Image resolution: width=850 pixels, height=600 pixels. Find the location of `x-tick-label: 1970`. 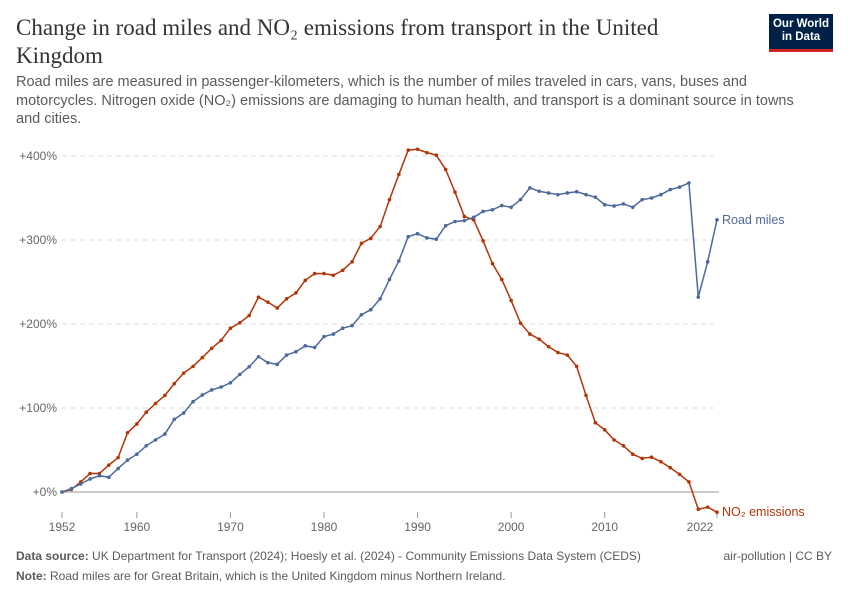

x-tick-label: 1970 is located at coordinates (230, 527).